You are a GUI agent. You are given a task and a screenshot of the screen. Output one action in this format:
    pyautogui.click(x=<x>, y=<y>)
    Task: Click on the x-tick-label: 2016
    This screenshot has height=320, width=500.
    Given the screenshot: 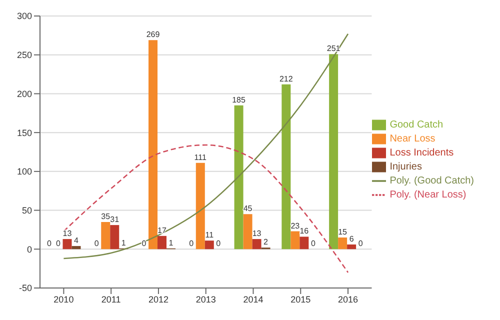 What is the action you would take?
    pyautogui.click(x=348, y=299)
    